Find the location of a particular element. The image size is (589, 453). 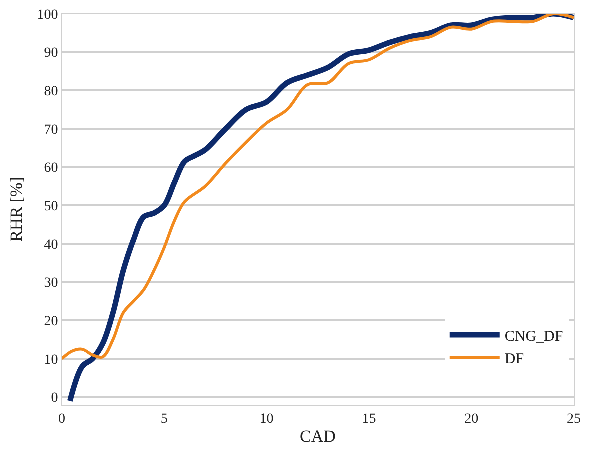

x-tick-label: 20 is located at coordinates (471, 419).